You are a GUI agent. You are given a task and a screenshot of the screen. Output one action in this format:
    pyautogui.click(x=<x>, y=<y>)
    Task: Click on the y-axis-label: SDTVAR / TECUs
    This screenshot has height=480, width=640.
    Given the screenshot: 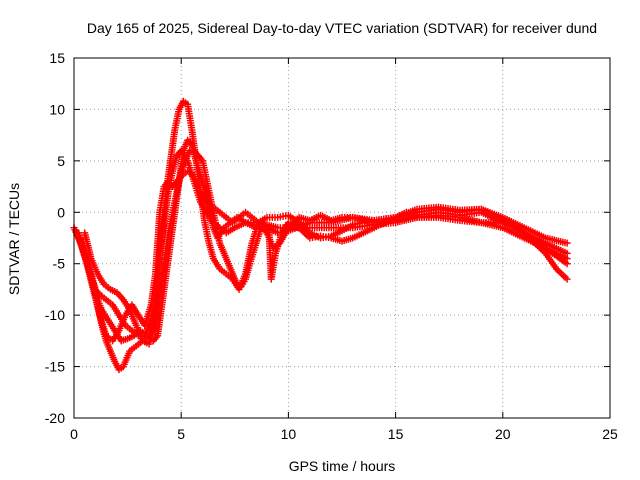 What is the action you would take?
    pyautogui.click(x=14, y=239)
    